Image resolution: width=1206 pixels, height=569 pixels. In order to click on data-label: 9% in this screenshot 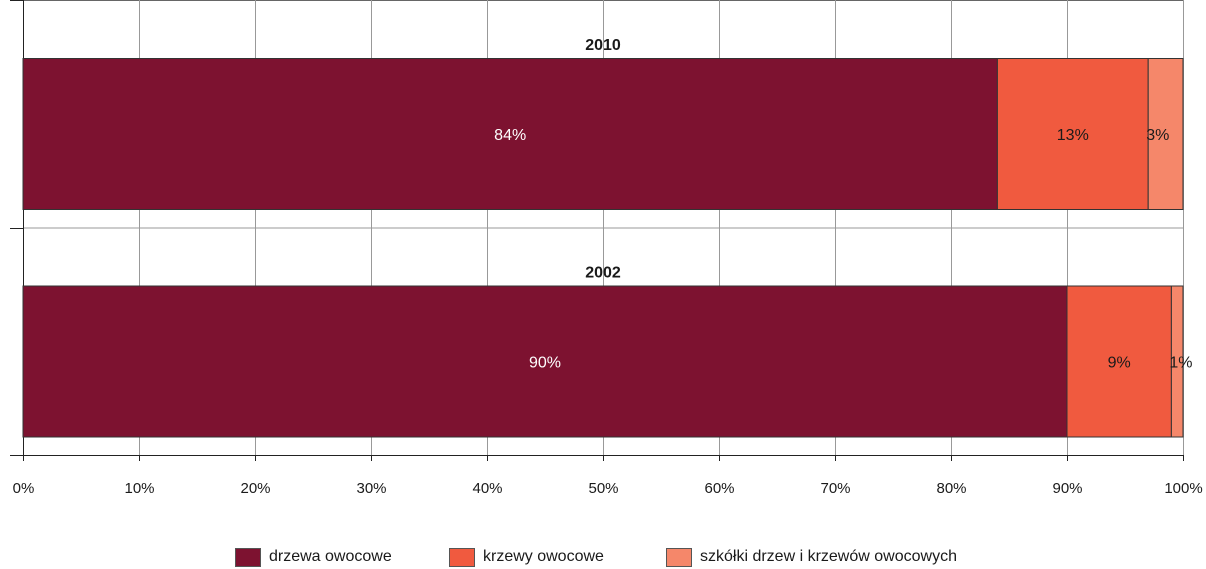, I will do `click(1119, 363)`.